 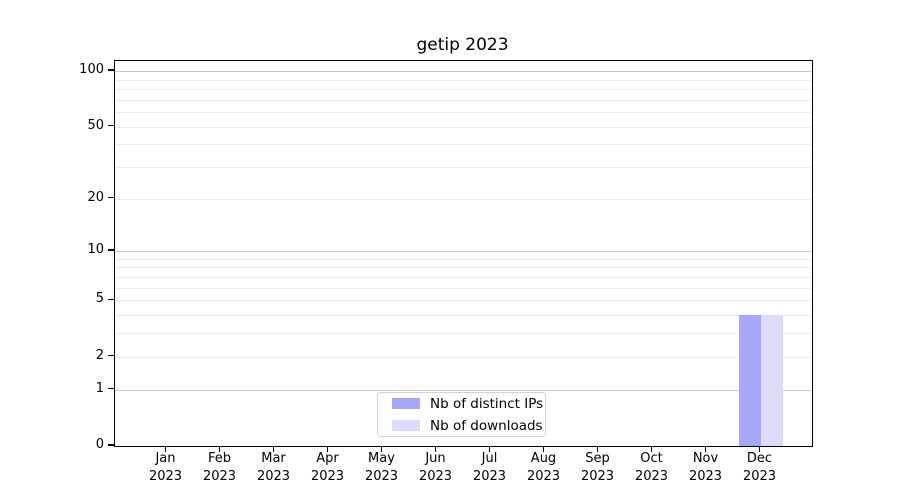 What do you see at coordinates (274, 468) in the screenshot?
I see `x-axis-tick-label: Mar 2023` at bounding box center [274, 468].